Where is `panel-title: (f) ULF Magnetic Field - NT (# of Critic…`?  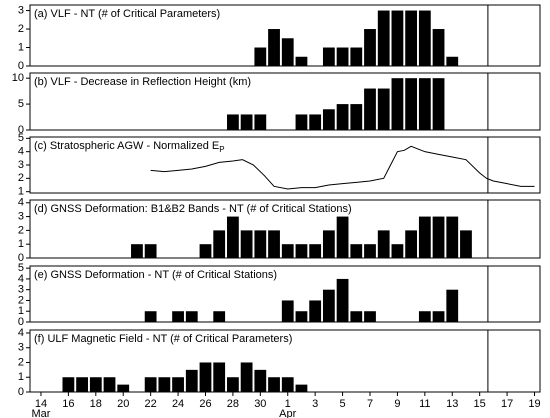 panel-title: (f) ULF Magnetic Field - NT (# of Critic… is located at coordinates (163, 339).